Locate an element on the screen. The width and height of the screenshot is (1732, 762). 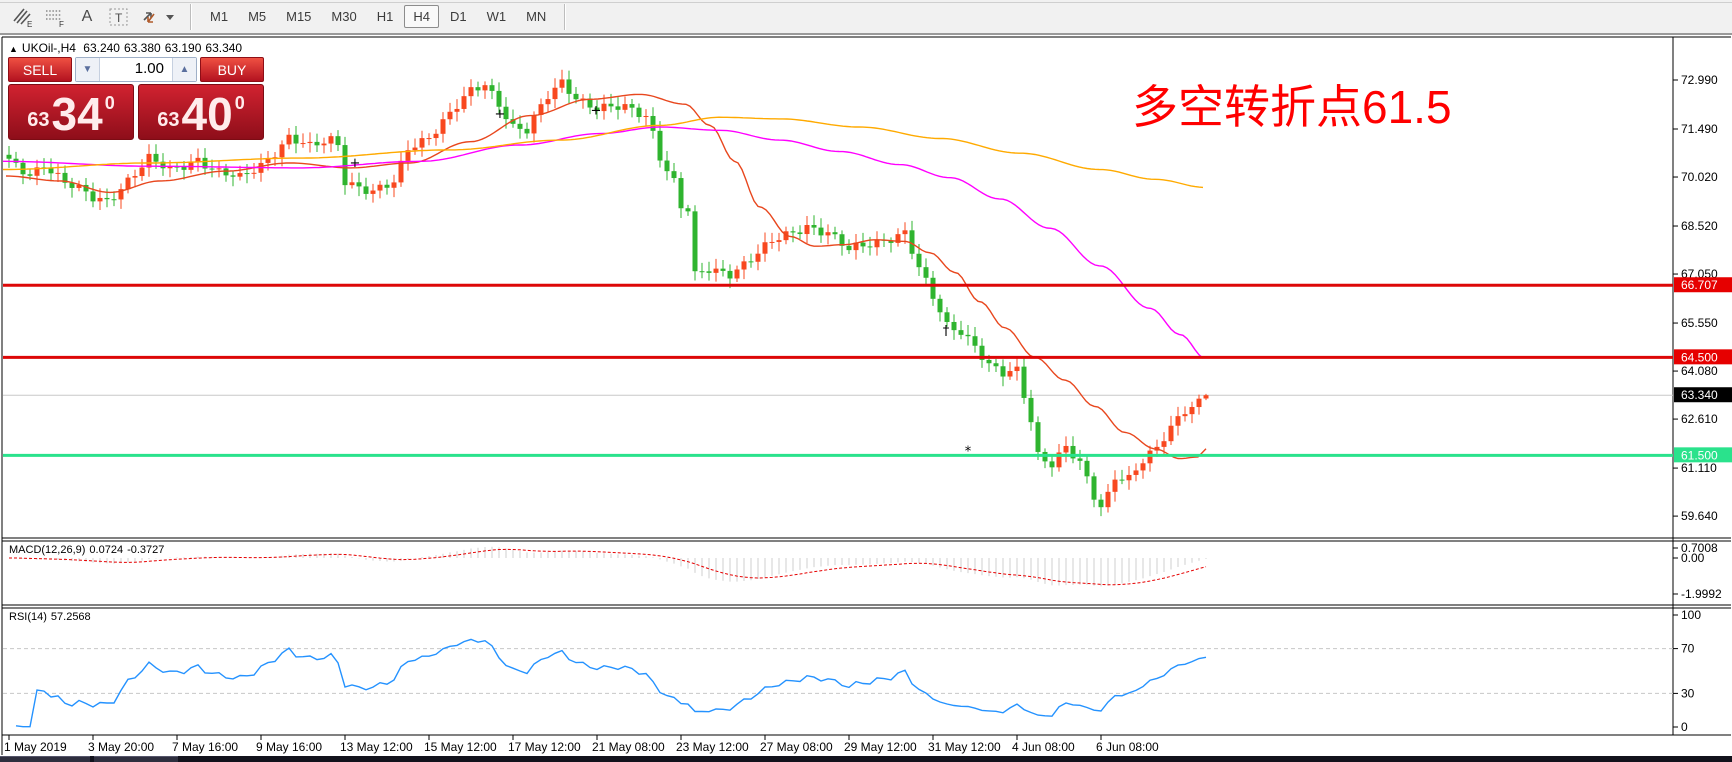
arrows-icon is located at coordinates (158, 17).